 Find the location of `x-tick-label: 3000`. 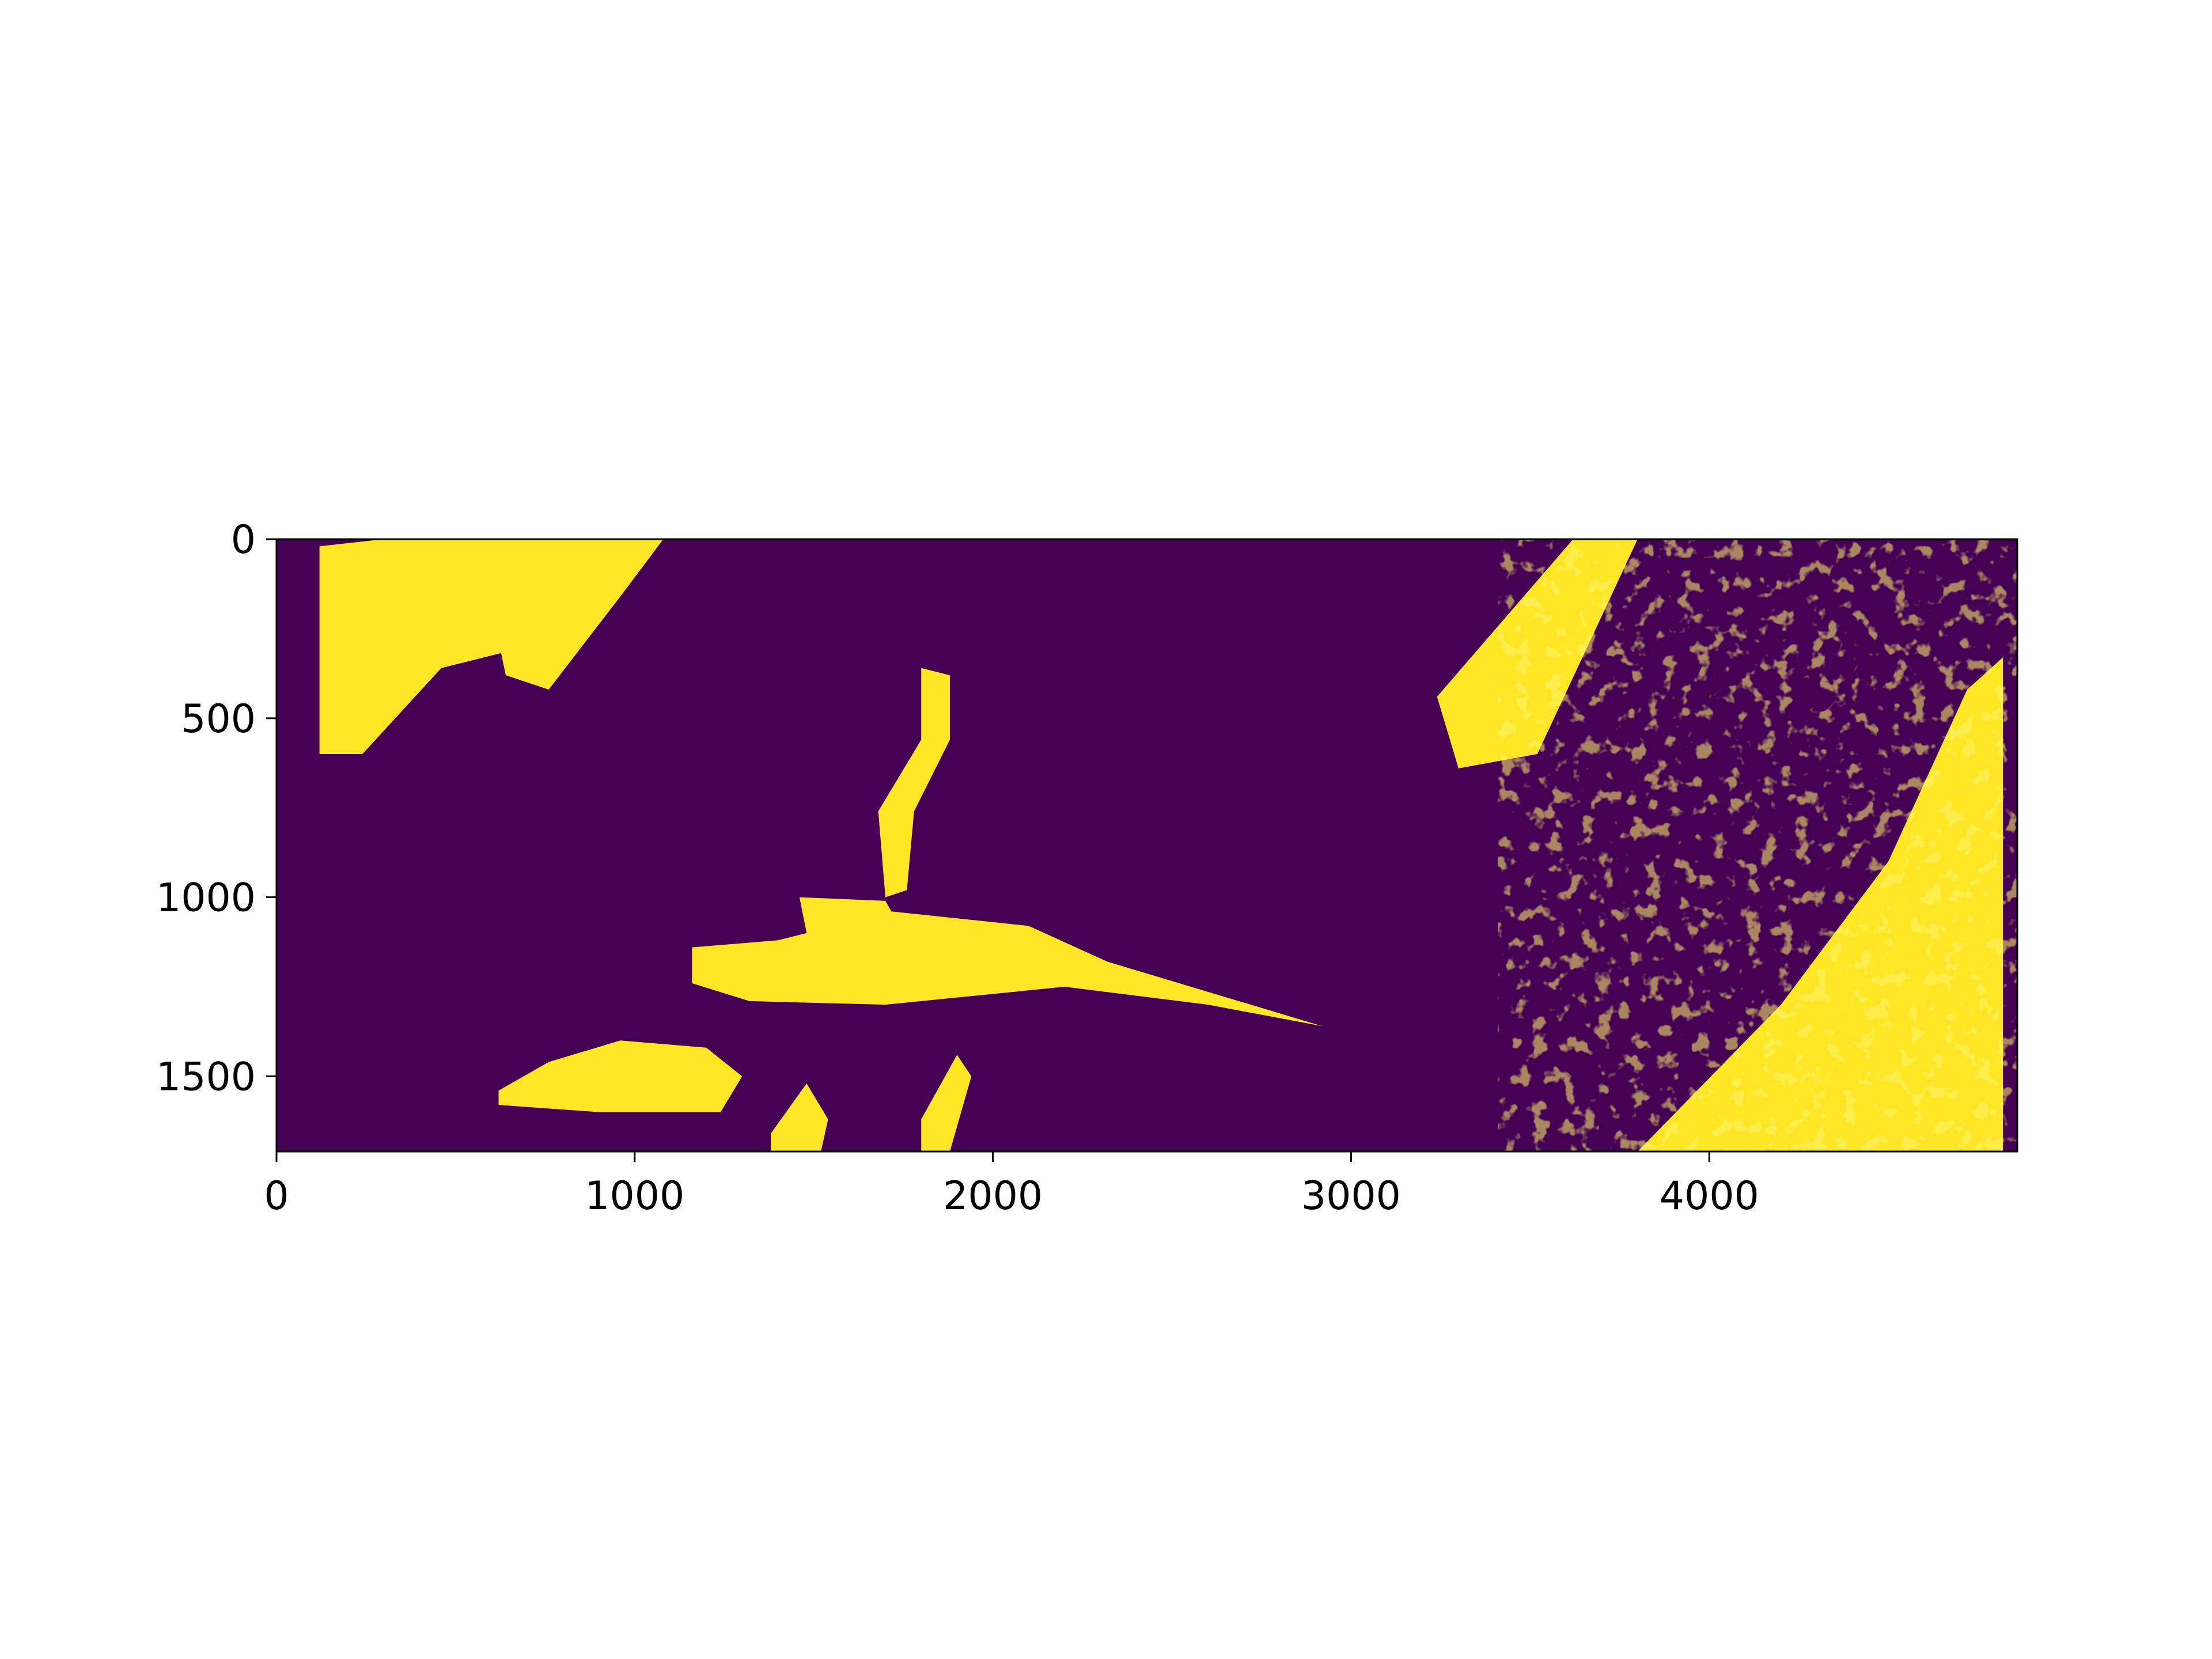

x-tick-label: 3000 is located at coordinates (1351, 1196).